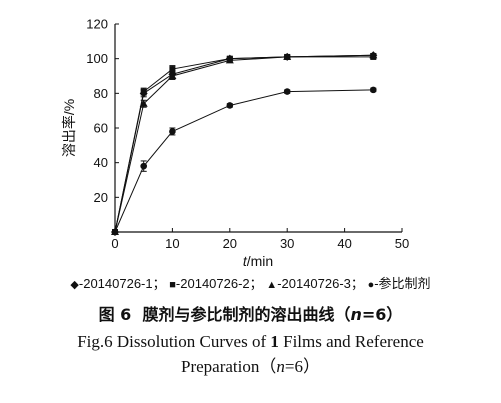 Image resolution: width=501 pixels, height=403 pixels. Describe the element at coordinates (101, 162) in the screenshot. I see `y-tick-label: 40` at that location.